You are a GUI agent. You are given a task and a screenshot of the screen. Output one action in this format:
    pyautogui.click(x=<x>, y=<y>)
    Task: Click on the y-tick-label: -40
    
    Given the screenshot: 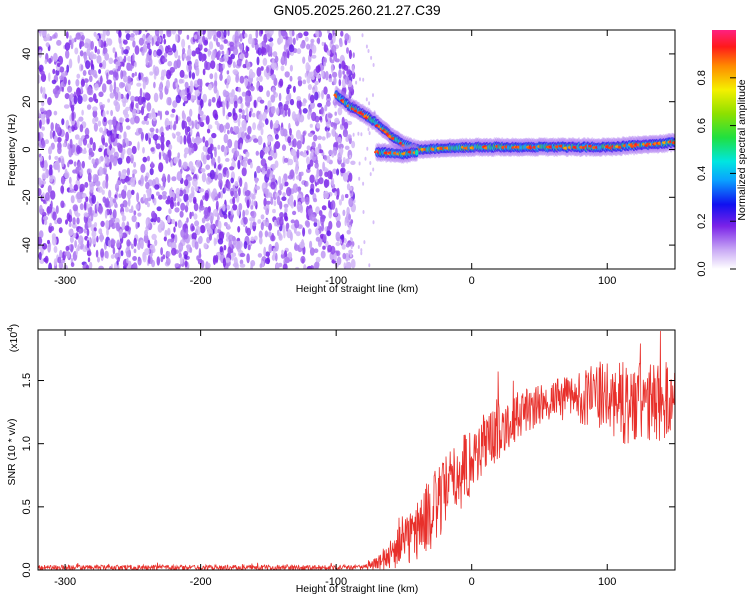 What is the action you would take?
    pyautogui.click(x=27, y=245)
    